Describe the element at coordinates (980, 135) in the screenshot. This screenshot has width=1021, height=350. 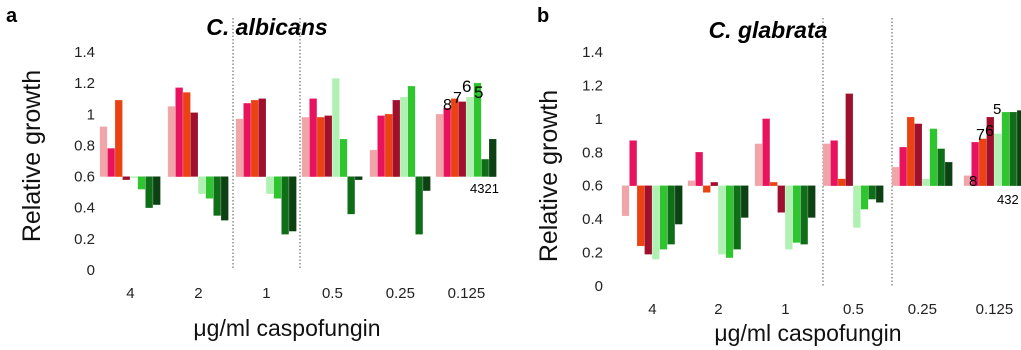
I see `series-number-annotation: 7` at that location.